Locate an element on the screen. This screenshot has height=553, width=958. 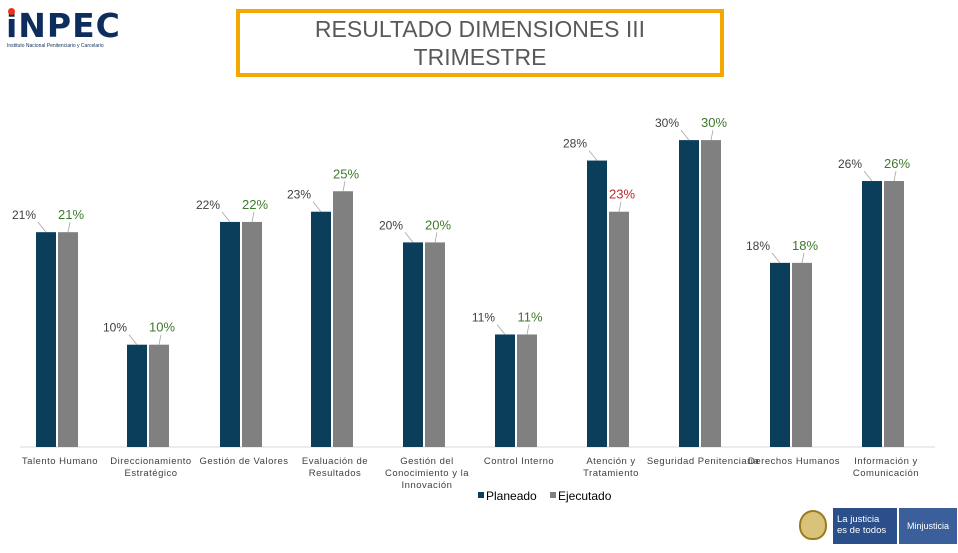
value-label-planeado-6: 28% is located at coordinates (575, 144).